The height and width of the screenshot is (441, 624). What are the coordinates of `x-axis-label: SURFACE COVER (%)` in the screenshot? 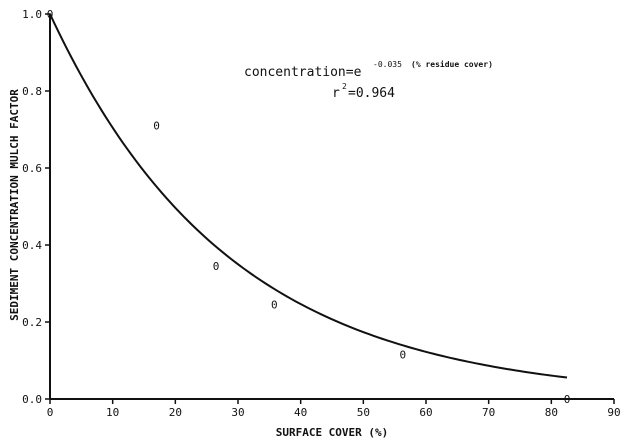 It's located at (332, 432).